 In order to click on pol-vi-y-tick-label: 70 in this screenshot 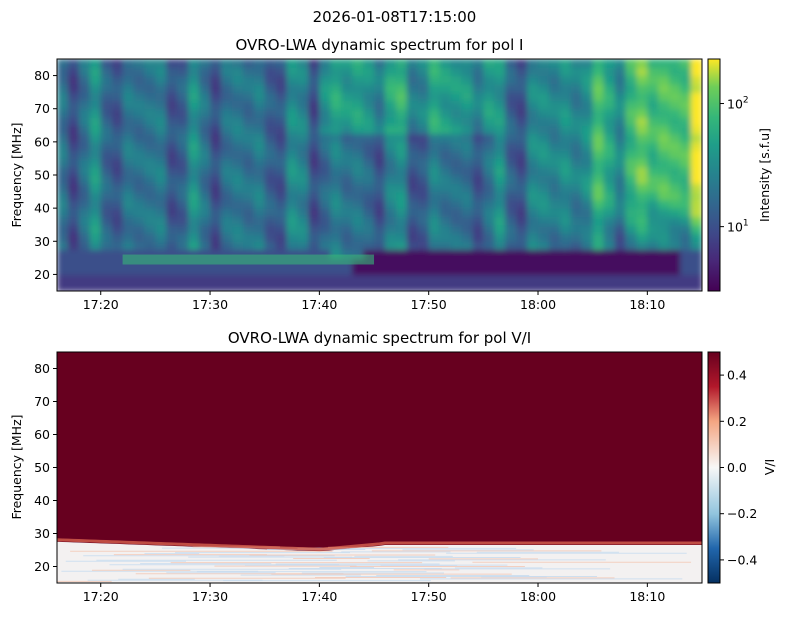, I will do `click(42, 401)`.